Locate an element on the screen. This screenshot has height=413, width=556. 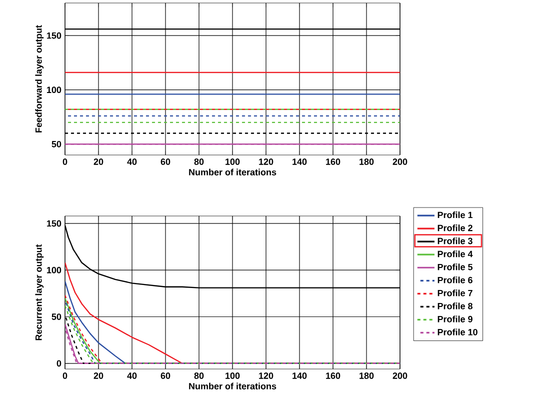
y-axis-title: Recurrent layer output is located at coordinates (39, 292).